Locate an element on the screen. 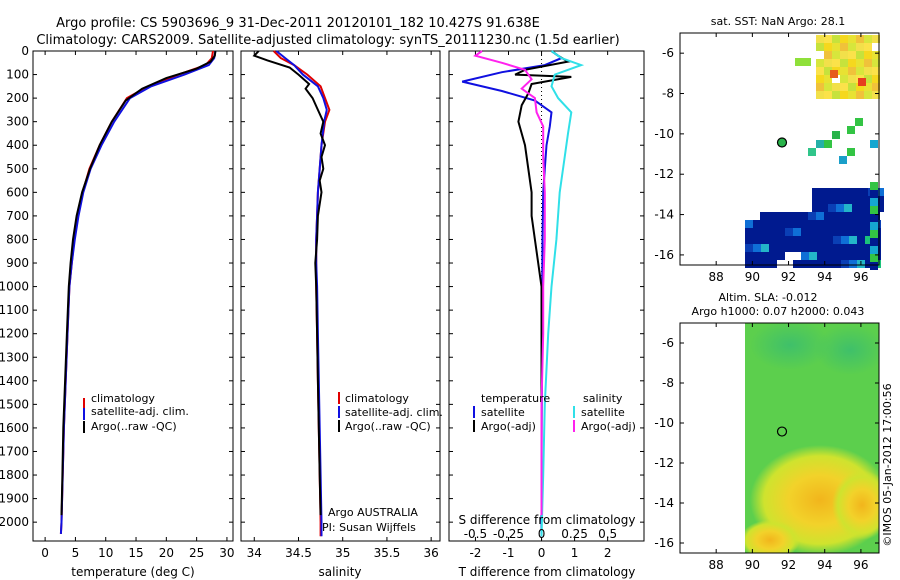 Image resolution: width=900 pixels, height=580 pixels. map-y-tick-label: -12 is located at coordinates (664, 174).